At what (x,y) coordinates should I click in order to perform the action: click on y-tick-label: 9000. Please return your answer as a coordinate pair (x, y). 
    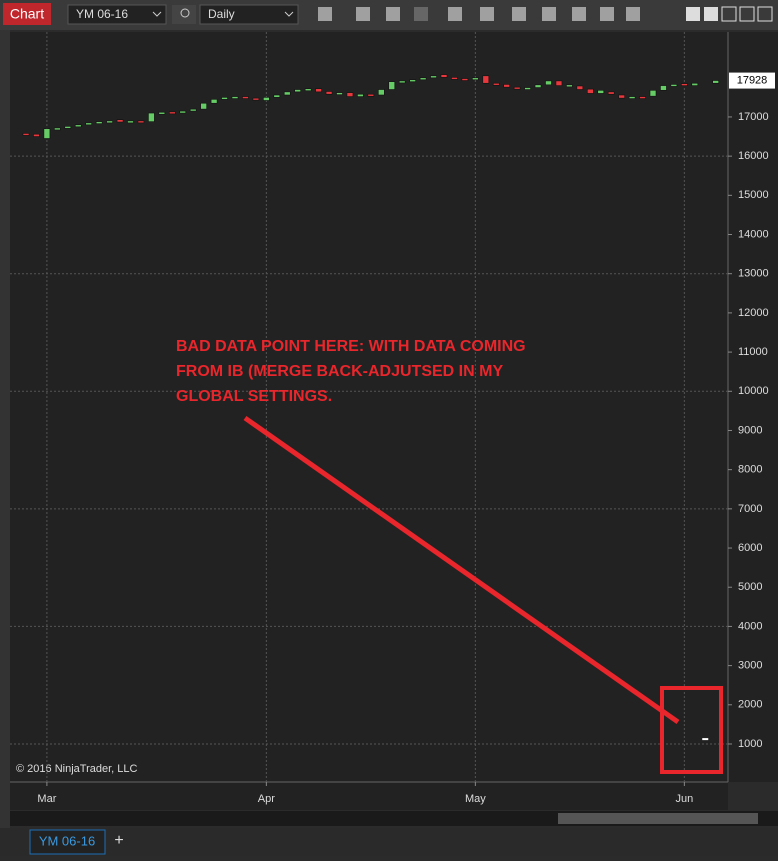
    Looking at the image, I should click on (750, 430).